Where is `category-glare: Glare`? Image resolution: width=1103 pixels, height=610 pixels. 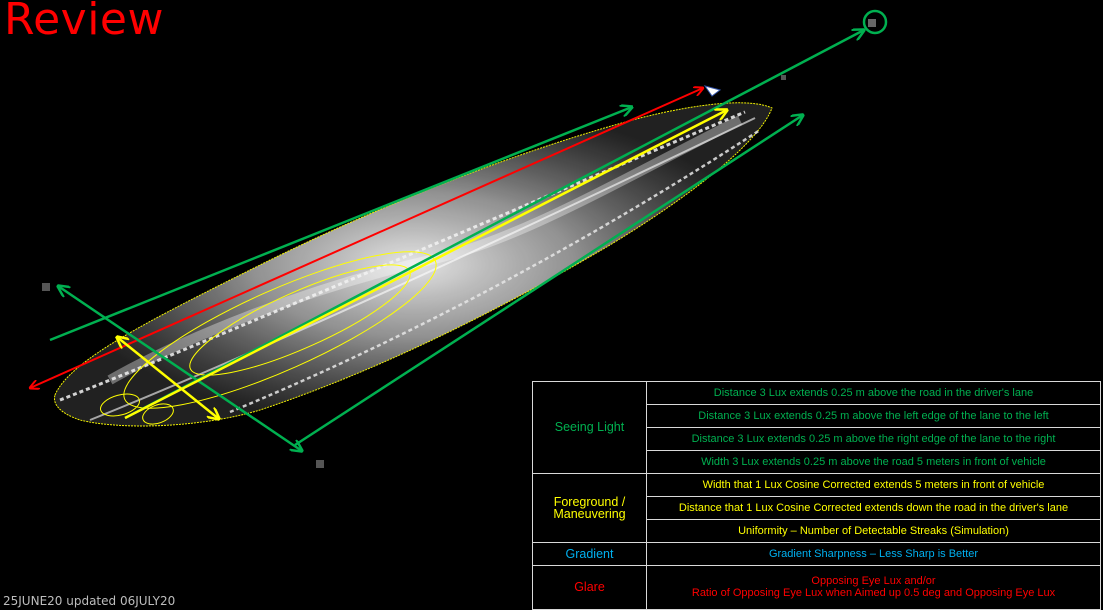 category-glare: Glare is located at coordinates (589, 587).